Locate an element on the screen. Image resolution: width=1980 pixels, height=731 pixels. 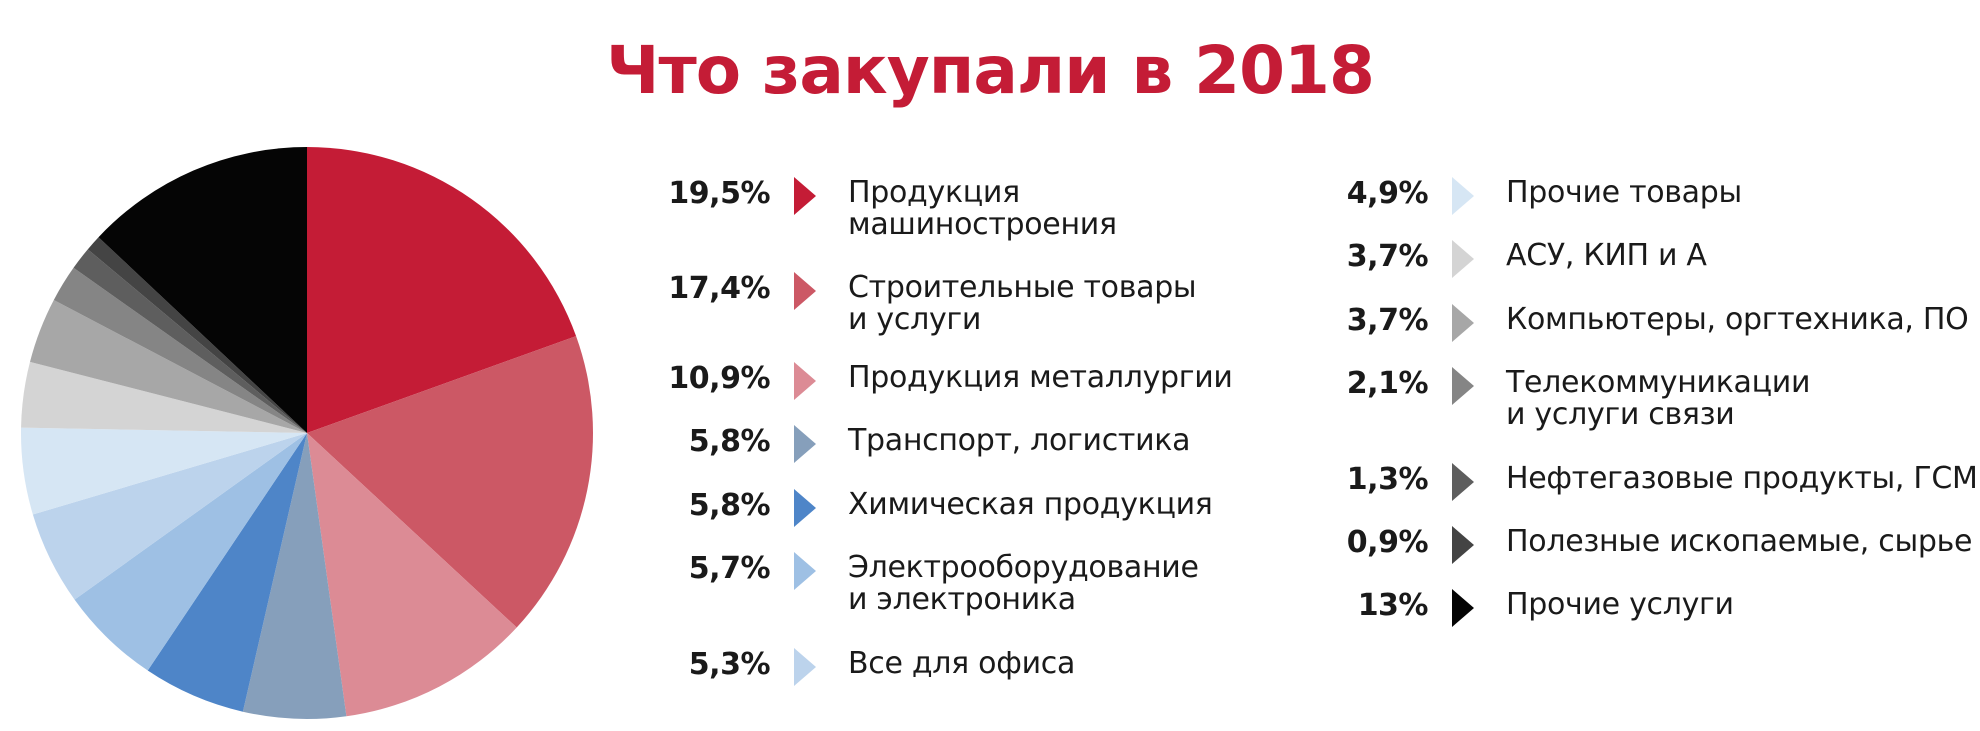
legend-item-7: 4,9% Прочие товары is located at coordinates (1530, 196).